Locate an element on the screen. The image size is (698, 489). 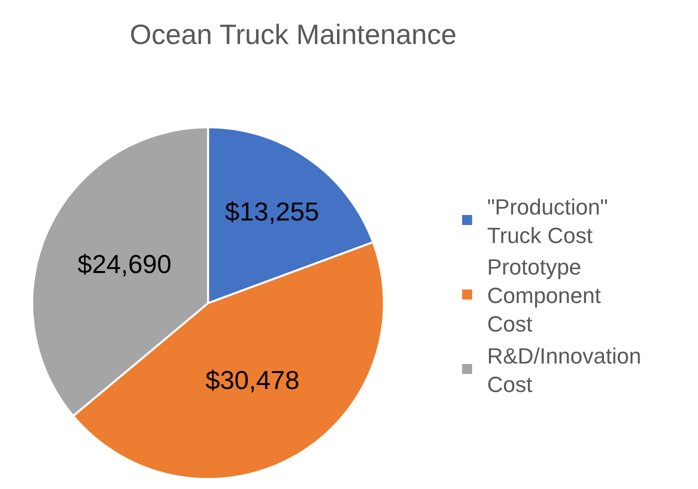
legend-label: "Production" Truck Cost is located at coordinates (547, 221).